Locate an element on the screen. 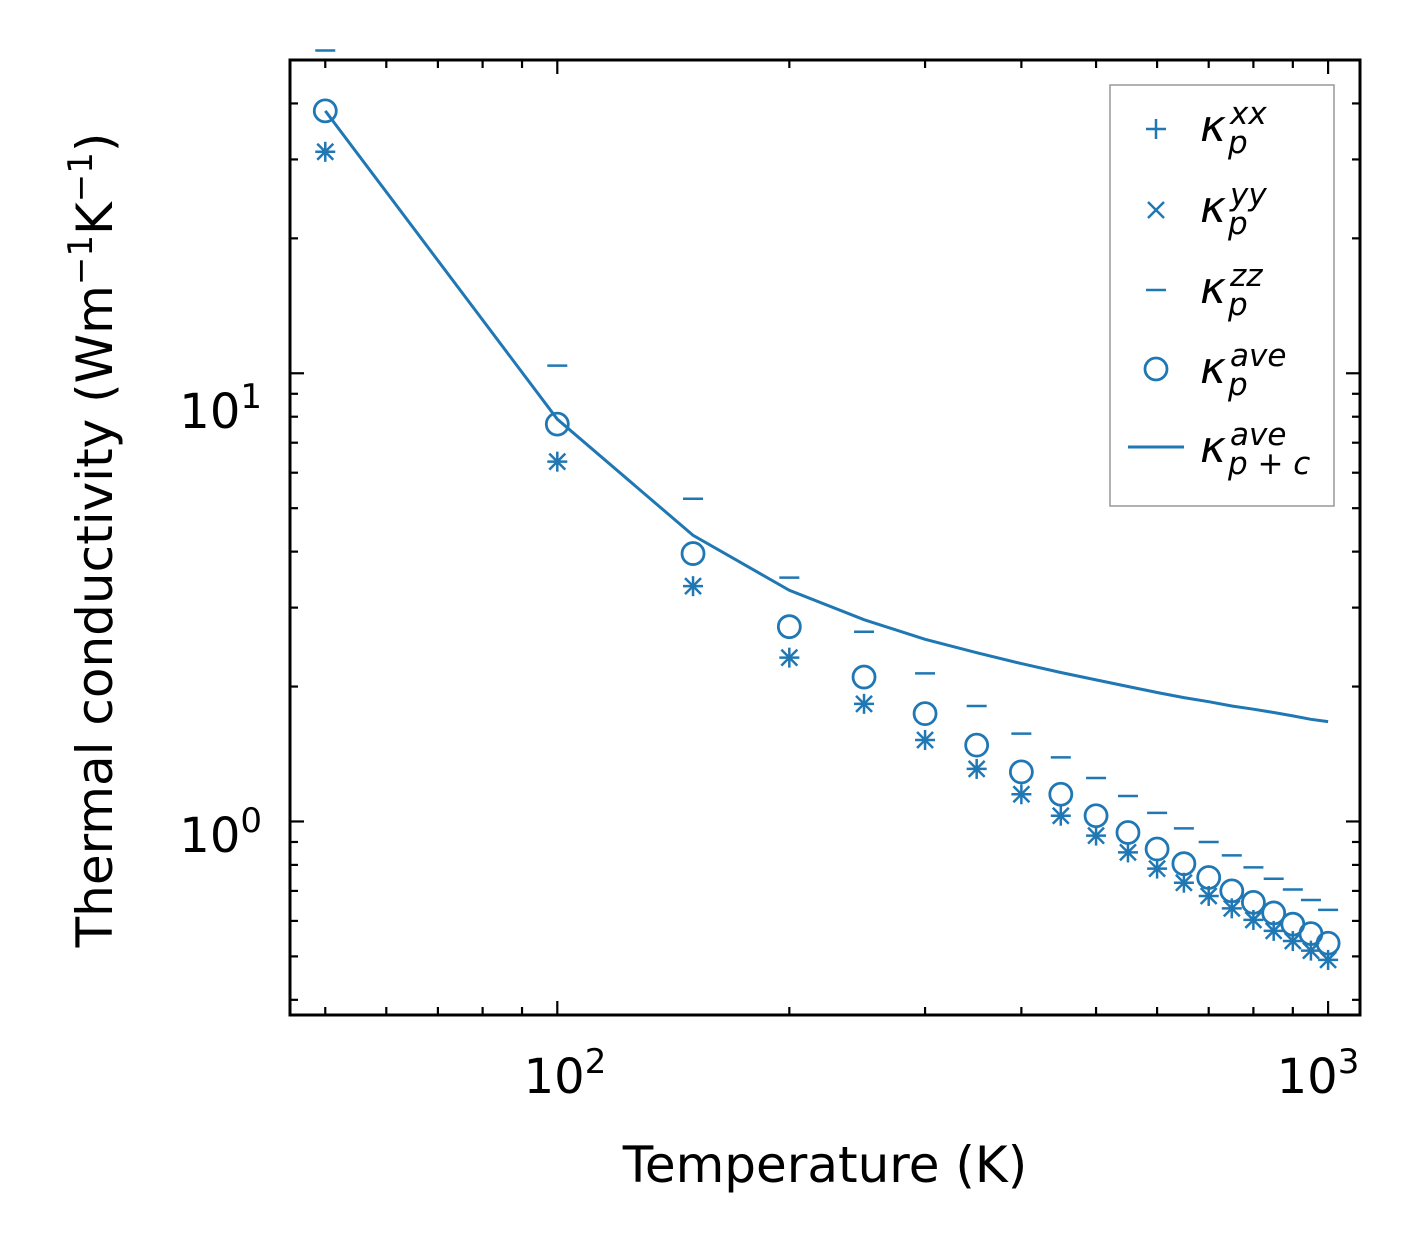 The height and width of the screenshot is (1254, 1421). circle-marker-icon is located at coordinates (1156, 369).